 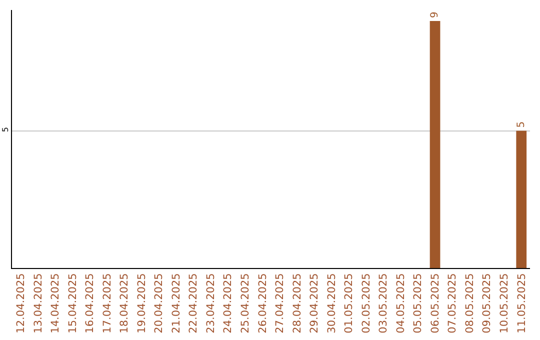 I want to click on x-tick-label: 14.04.2025, so click(x=56, y=303).